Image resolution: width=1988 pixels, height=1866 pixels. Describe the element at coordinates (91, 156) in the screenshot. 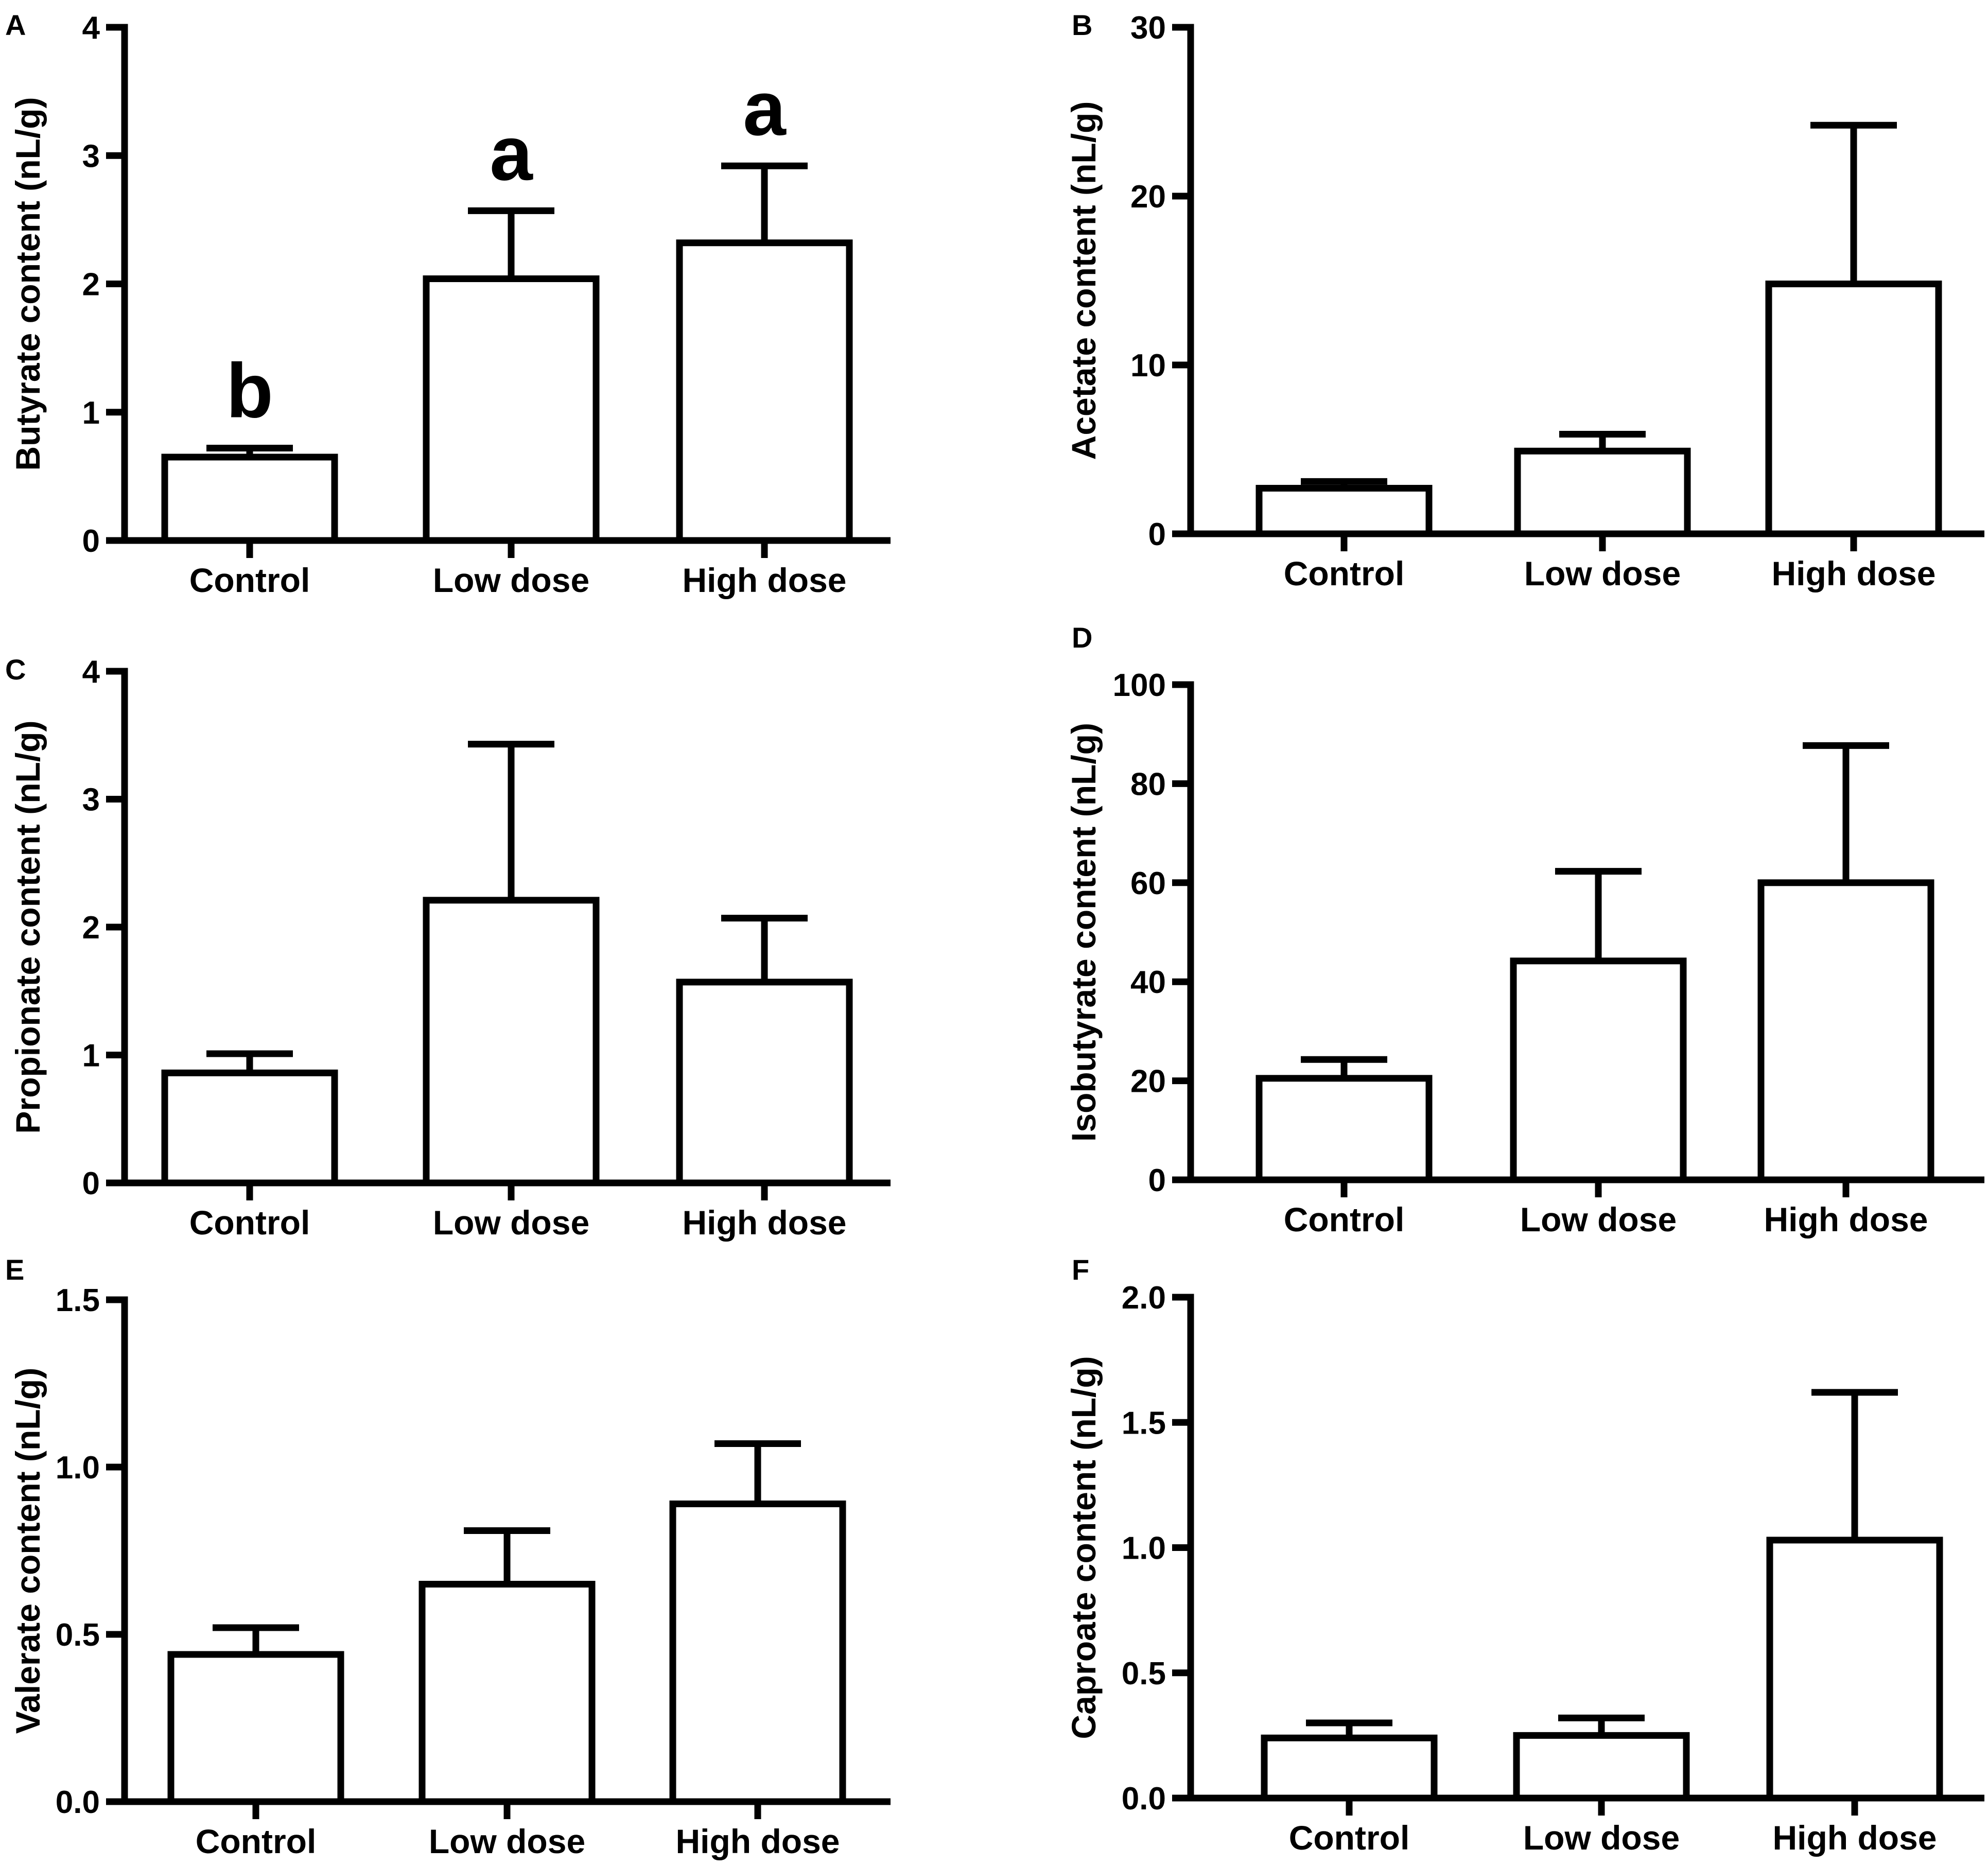

I see `y-tick-label-a: 3` at that location.